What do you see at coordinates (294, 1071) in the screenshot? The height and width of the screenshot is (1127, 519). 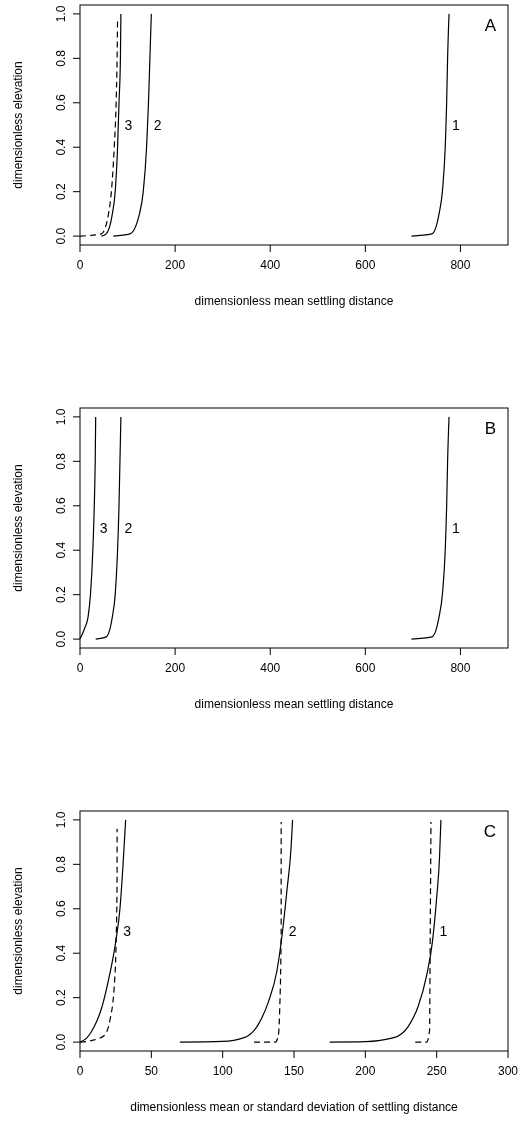 I see `x-tick-label: 150` at bounding box center [294, 1071].